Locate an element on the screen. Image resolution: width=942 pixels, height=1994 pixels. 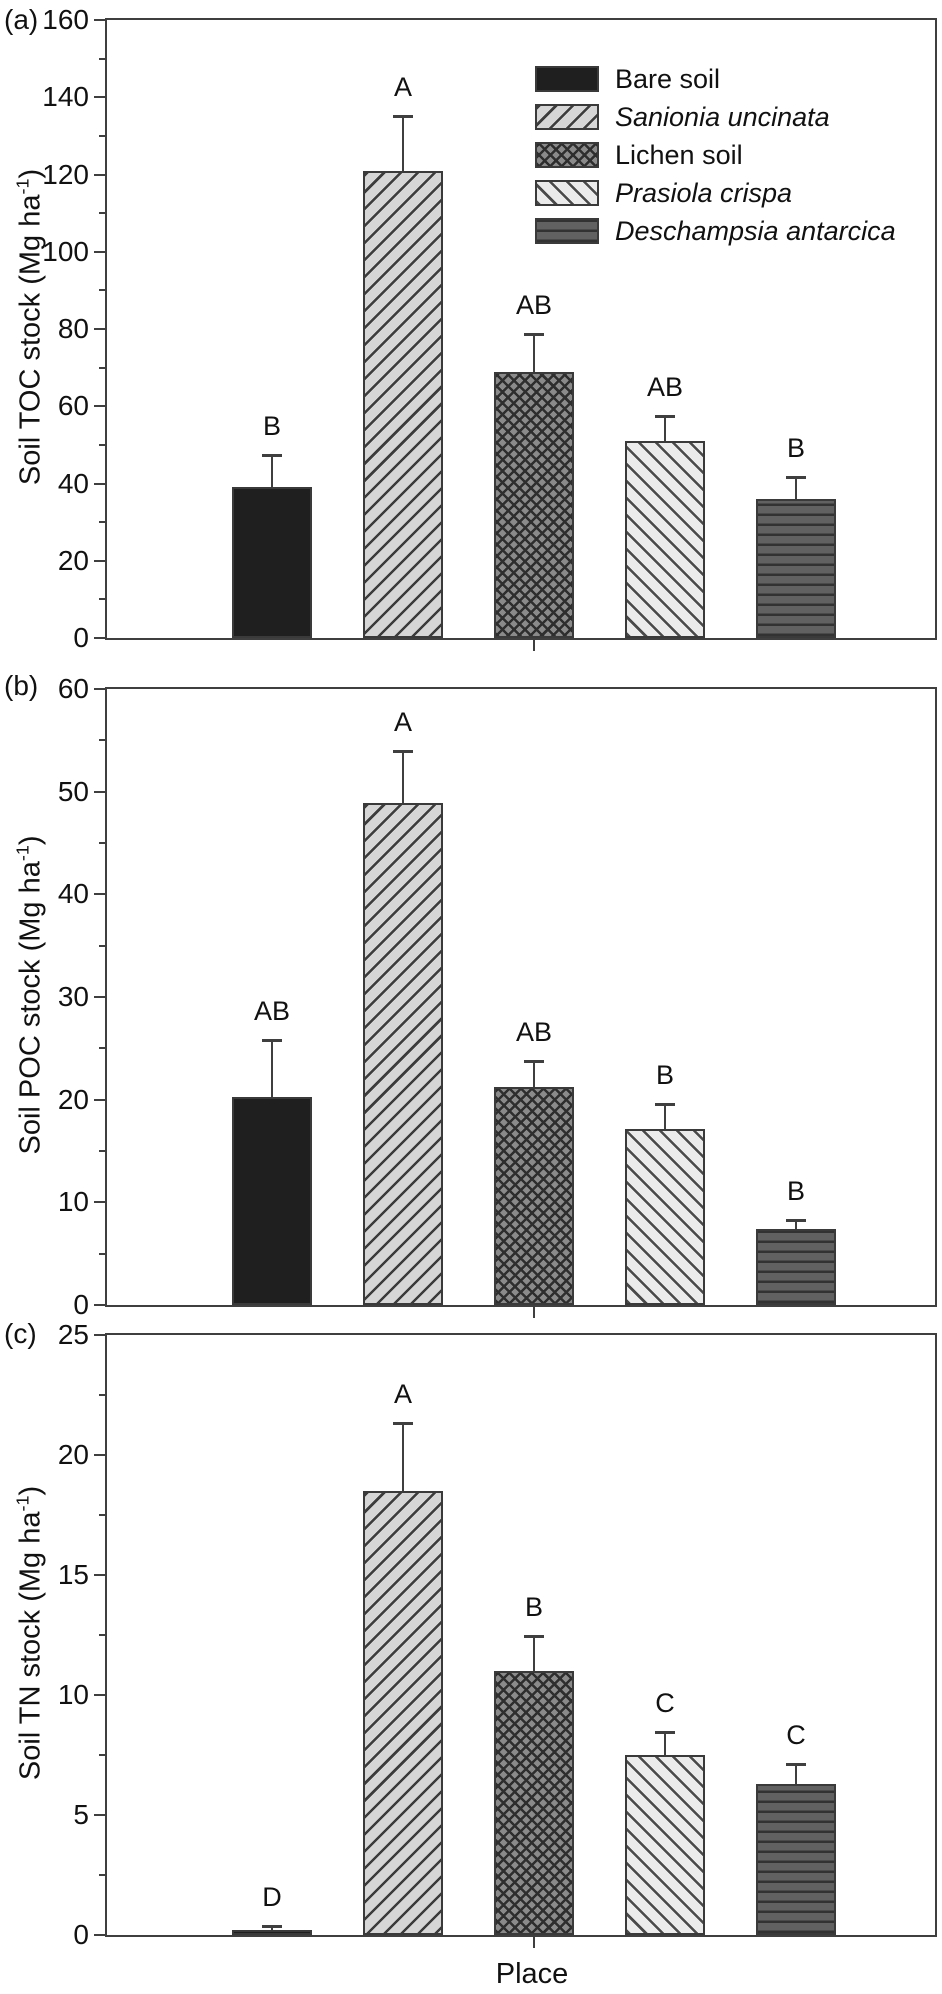
bar-lichen-soil is located at coordinates (534, 1803).